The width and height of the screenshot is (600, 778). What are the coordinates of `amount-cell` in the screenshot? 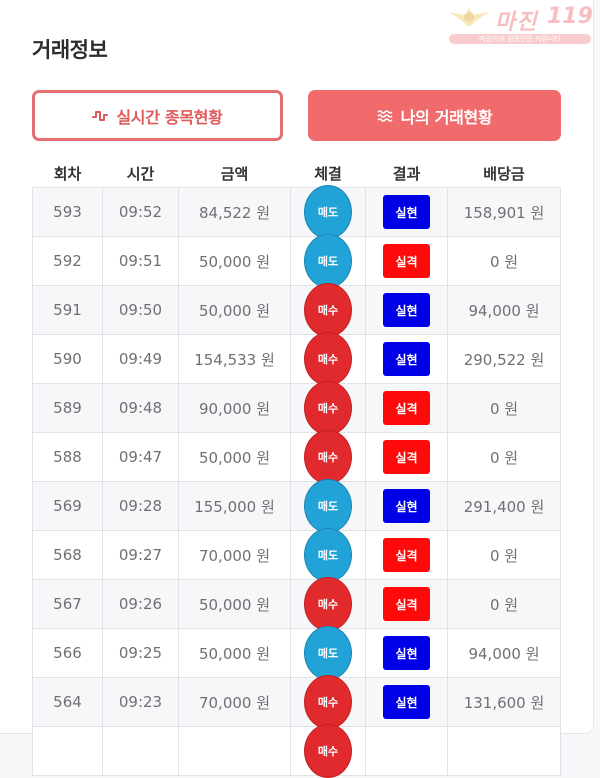 It's located at (234, 751).